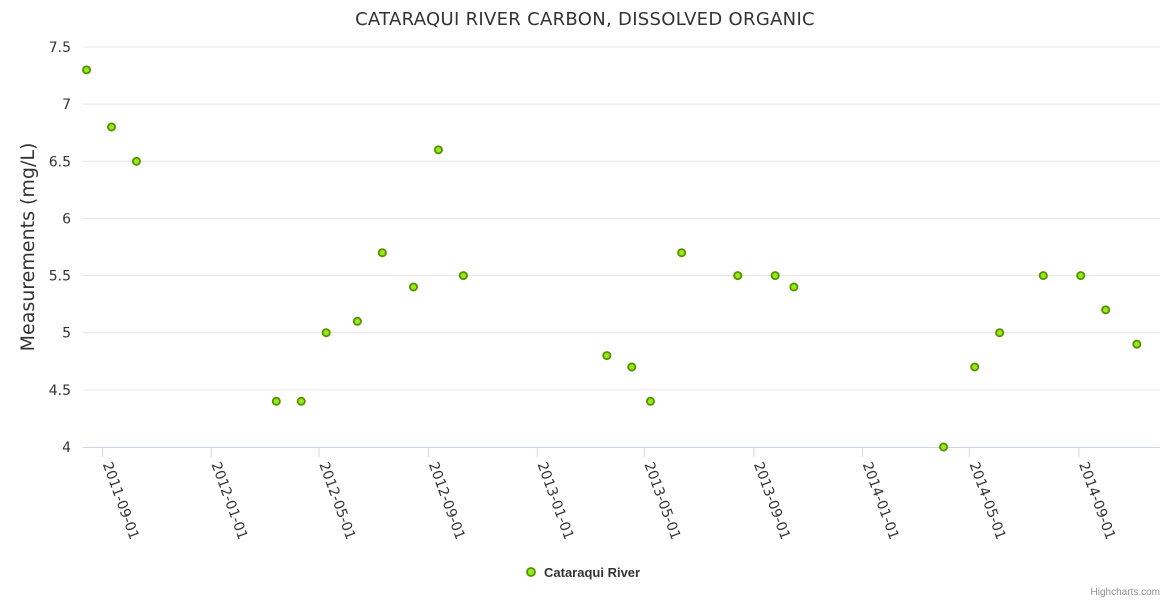 The image size is (1170, 600). Describe the element at coordinates (66, 334) in the screenshot. I see `y-tick-label: 5` at that location.